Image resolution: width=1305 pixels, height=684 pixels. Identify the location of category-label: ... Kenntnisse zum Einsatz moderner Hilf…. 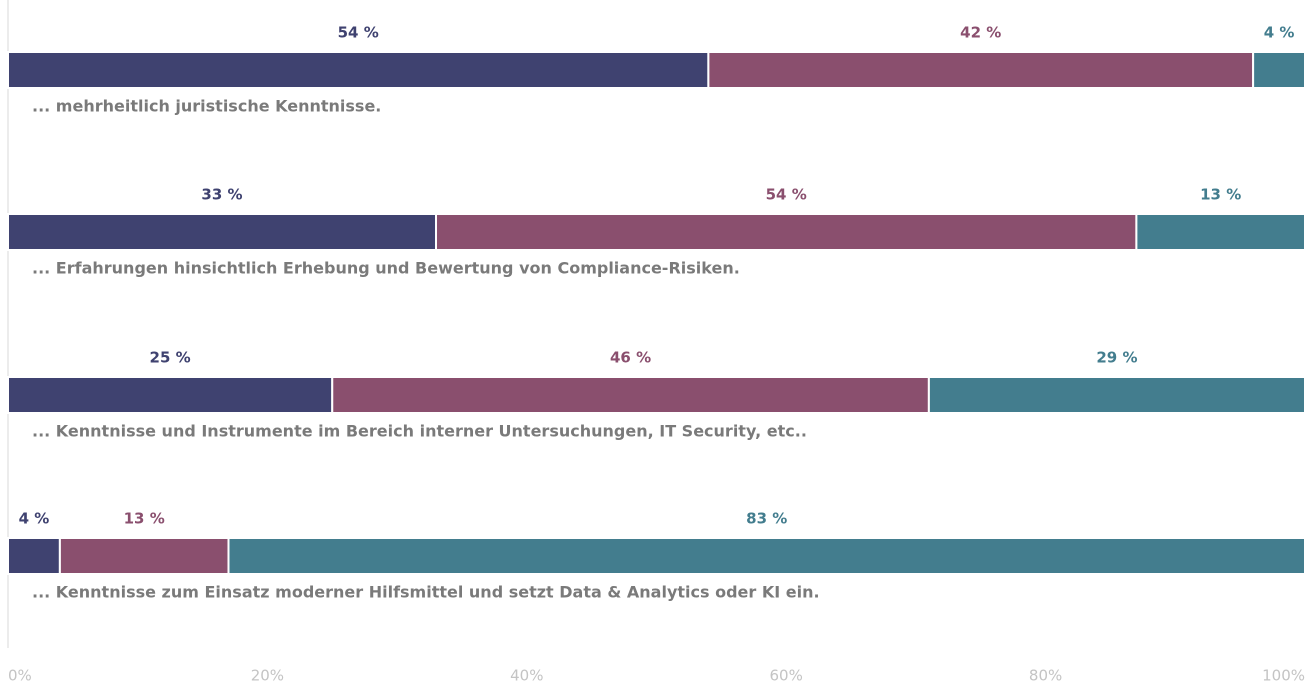
(426, 592).